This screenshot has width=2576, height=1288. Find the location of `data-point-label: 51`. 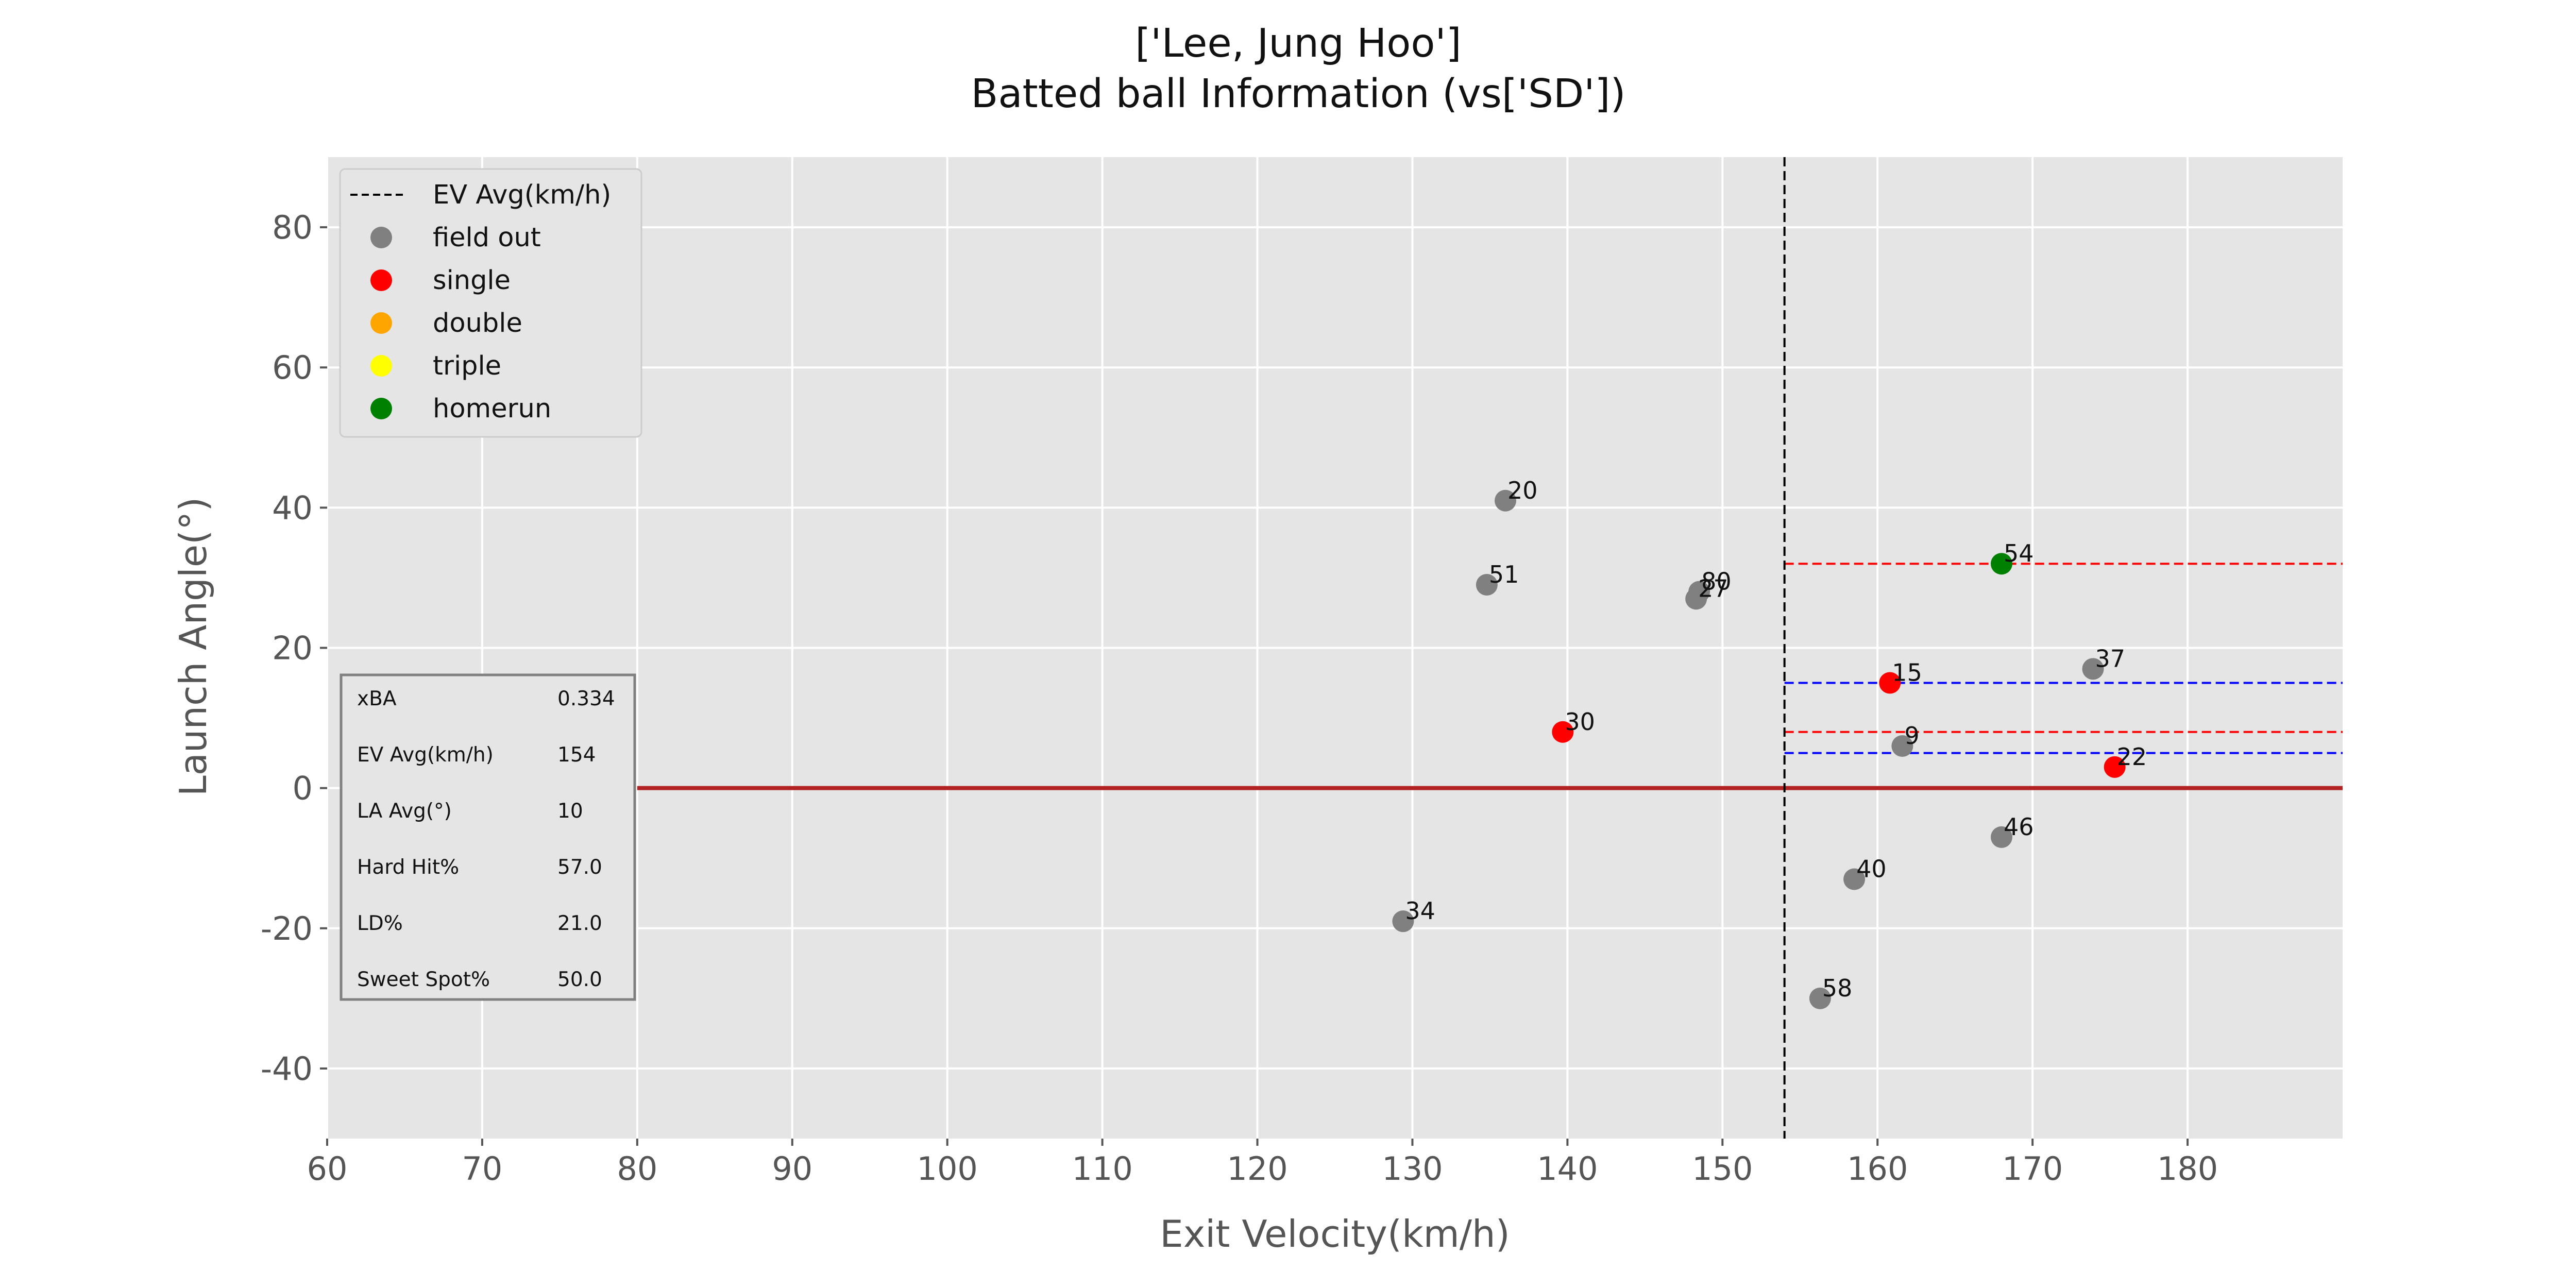

data-point-label: 51 is located at coordinates (1504, 574).